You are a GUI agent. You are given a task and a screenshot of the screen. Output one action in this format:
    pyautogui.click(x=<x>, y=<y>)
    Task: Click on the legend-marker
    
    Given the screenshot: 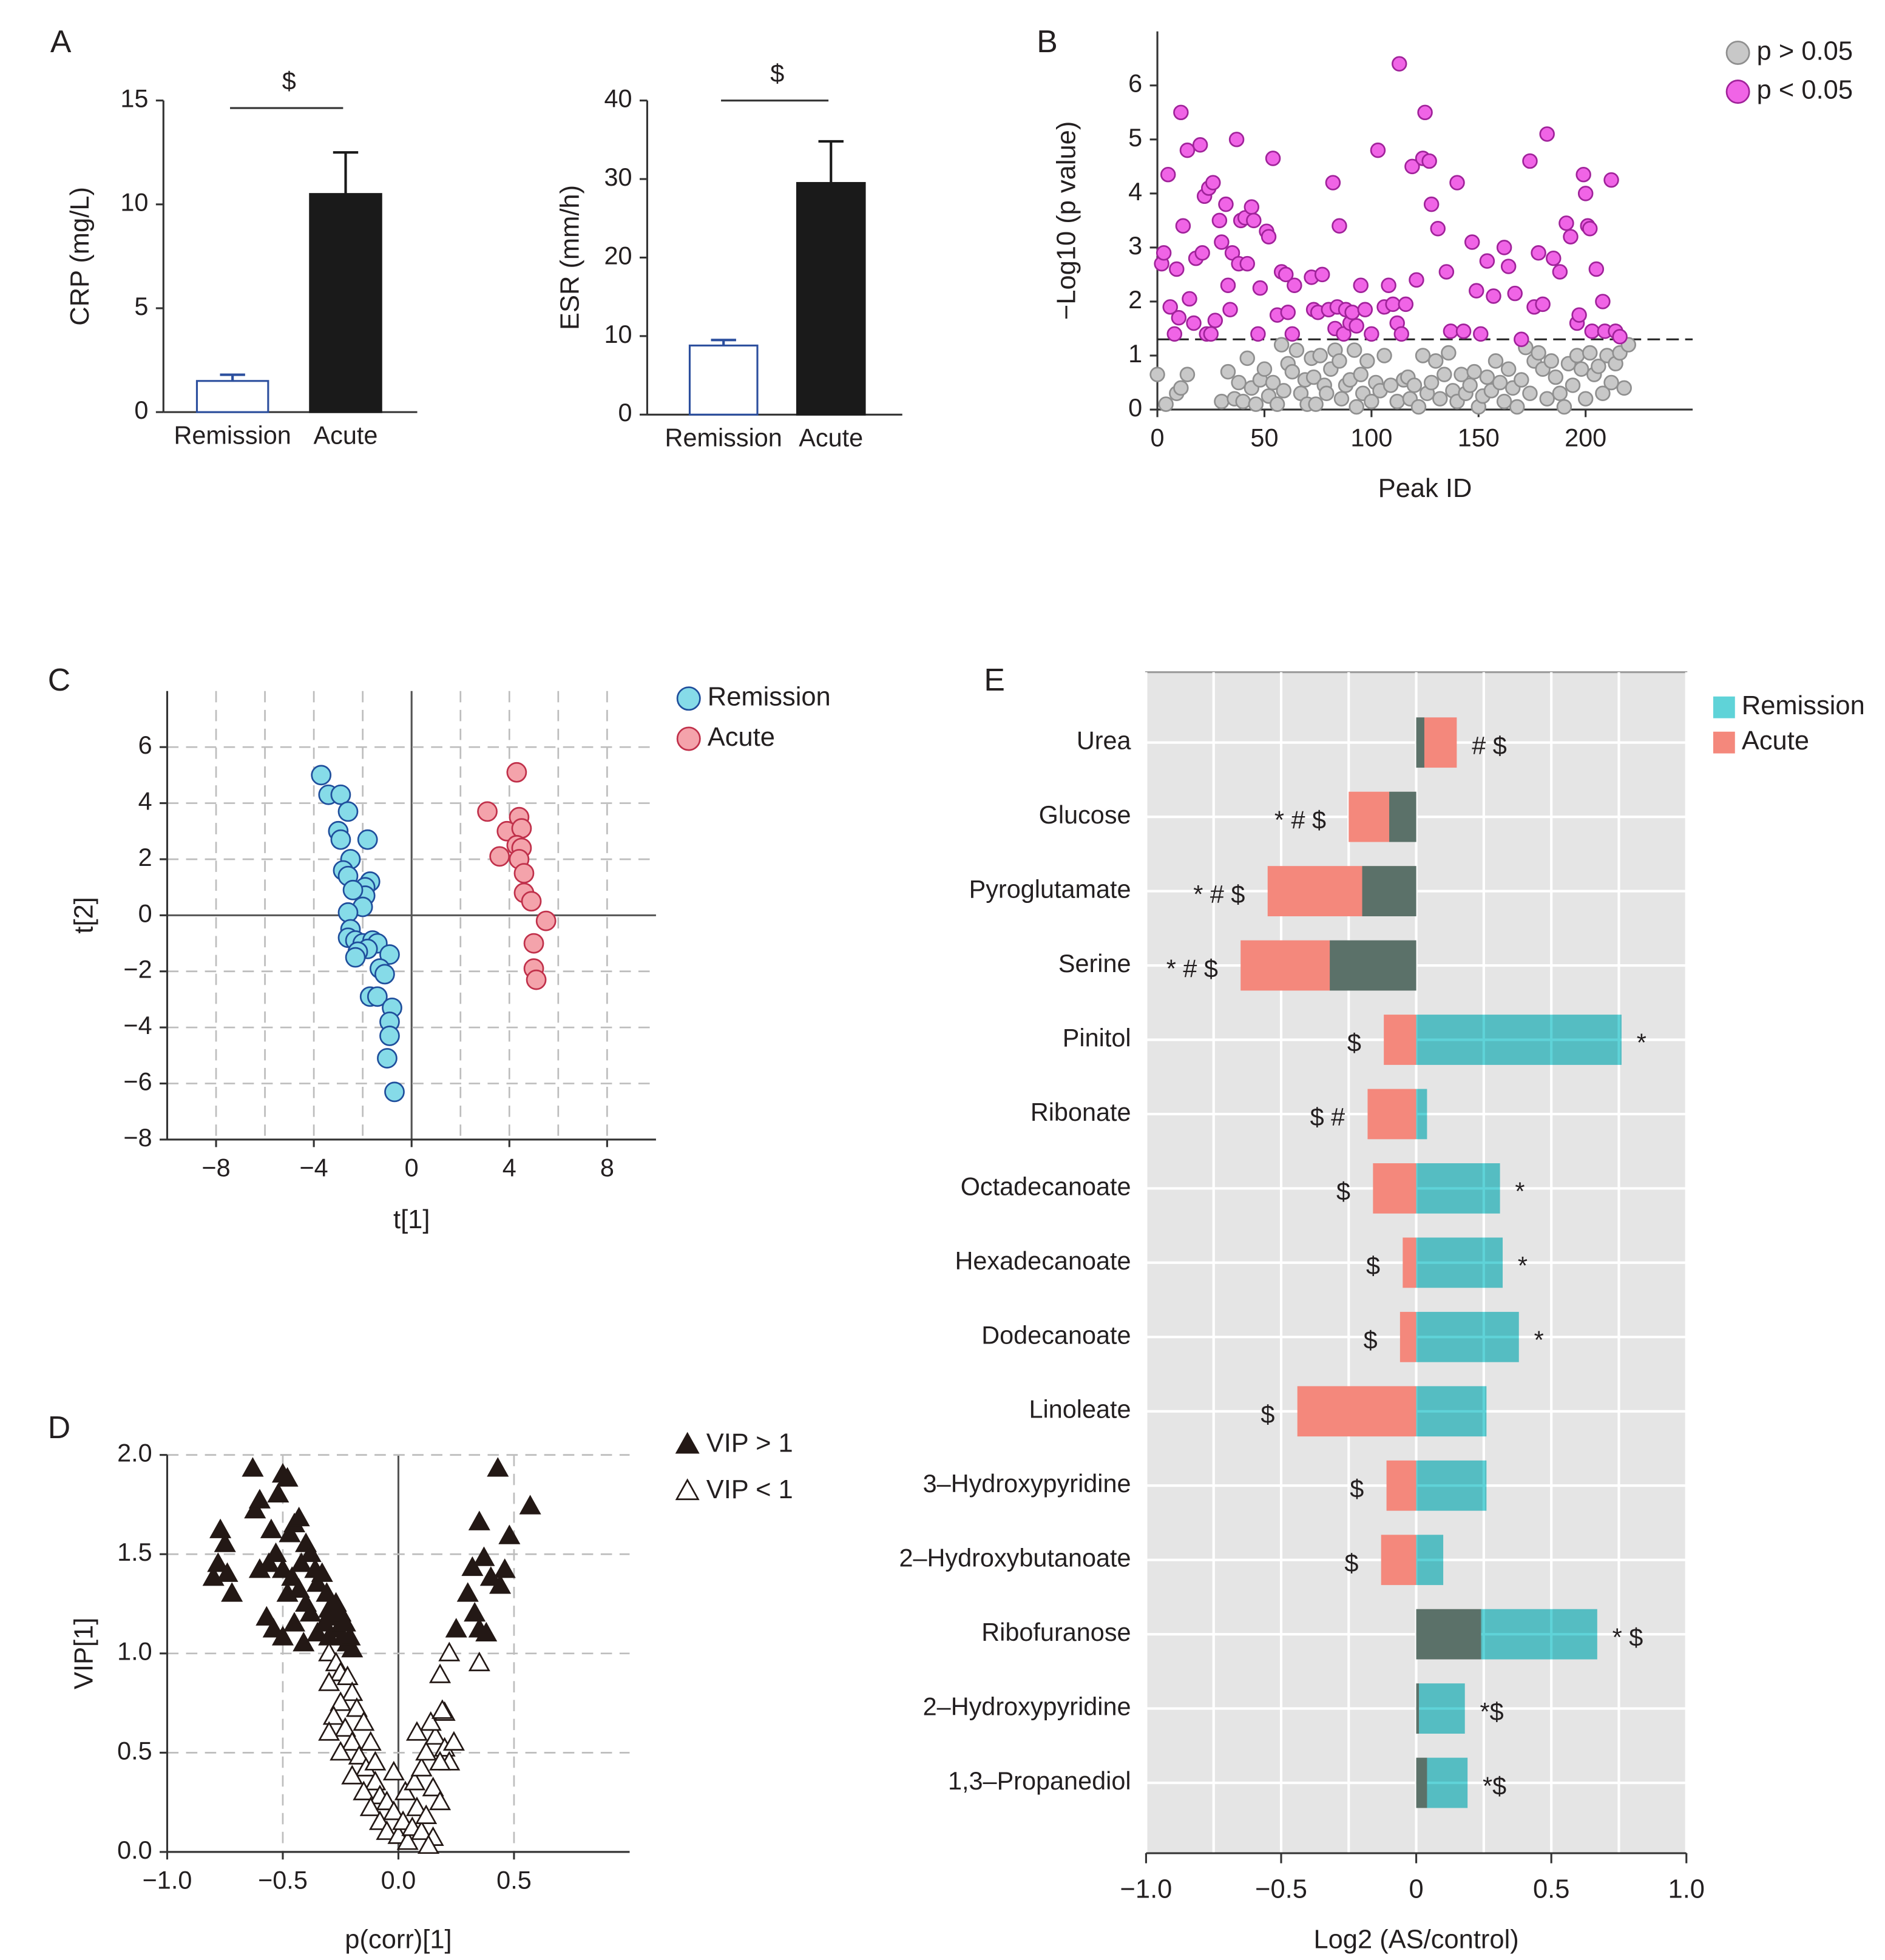 What is the action you would take?
    pyautogui.click(x=688, y=699)
    